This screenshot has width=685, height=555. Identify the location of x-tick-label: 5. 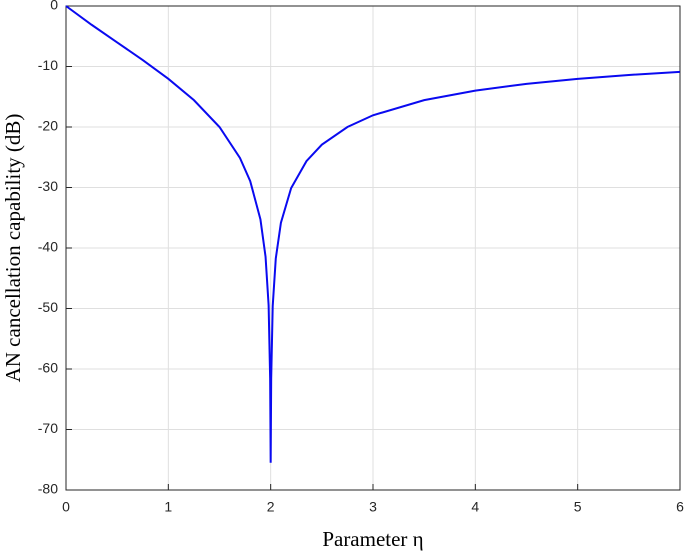
(578, 507).